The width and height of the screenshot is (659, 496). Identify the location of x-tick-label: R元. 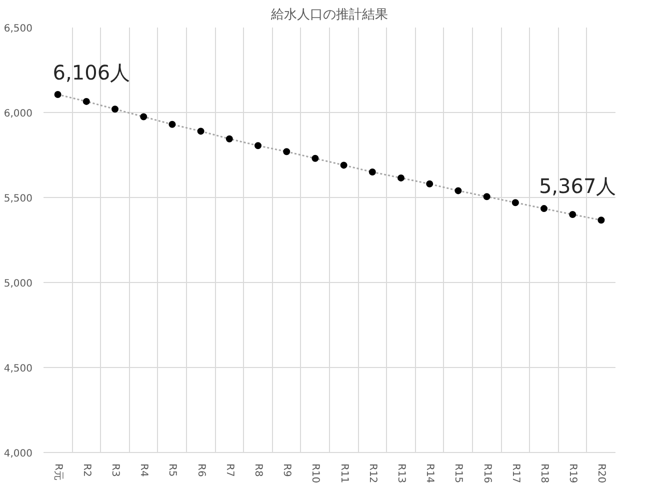
(58, 472).